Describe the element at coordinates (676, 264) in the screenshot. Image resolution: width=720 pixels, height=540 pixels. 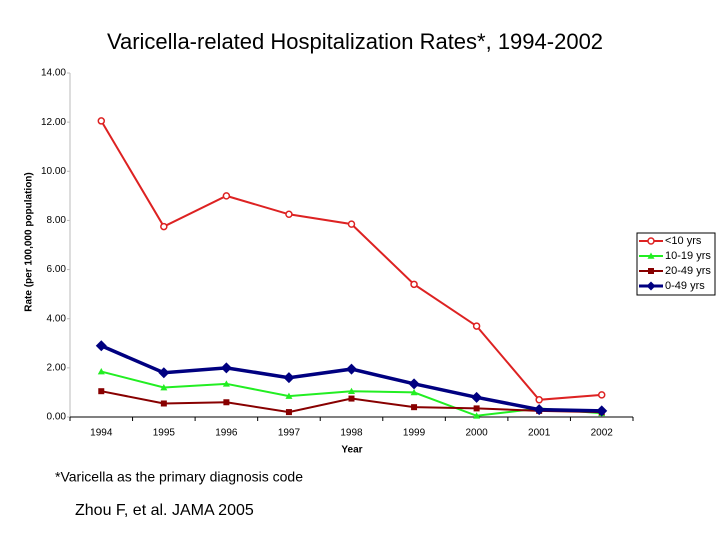
I see `legend: <10 yrs 10-19 yrs 20-49 yrs 0-49 yrs` at that location.